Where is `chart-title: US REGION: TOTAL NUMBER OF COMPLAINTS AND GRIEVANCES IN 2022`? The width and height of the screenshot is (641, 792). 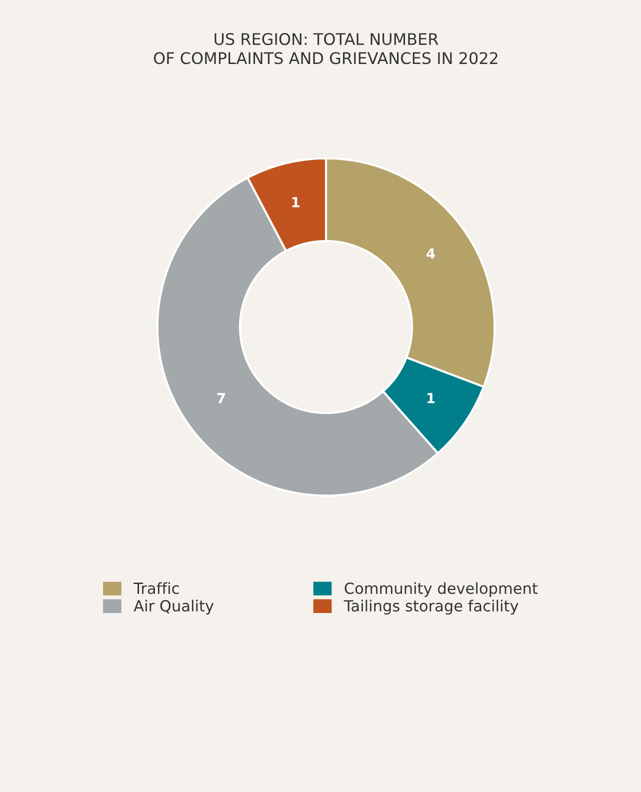
chart-title: US REGION: TOTAL NUMBER OF COMPLAINTS AND GRIEVANCES IN 2022 is located at coordinates (326, 48).